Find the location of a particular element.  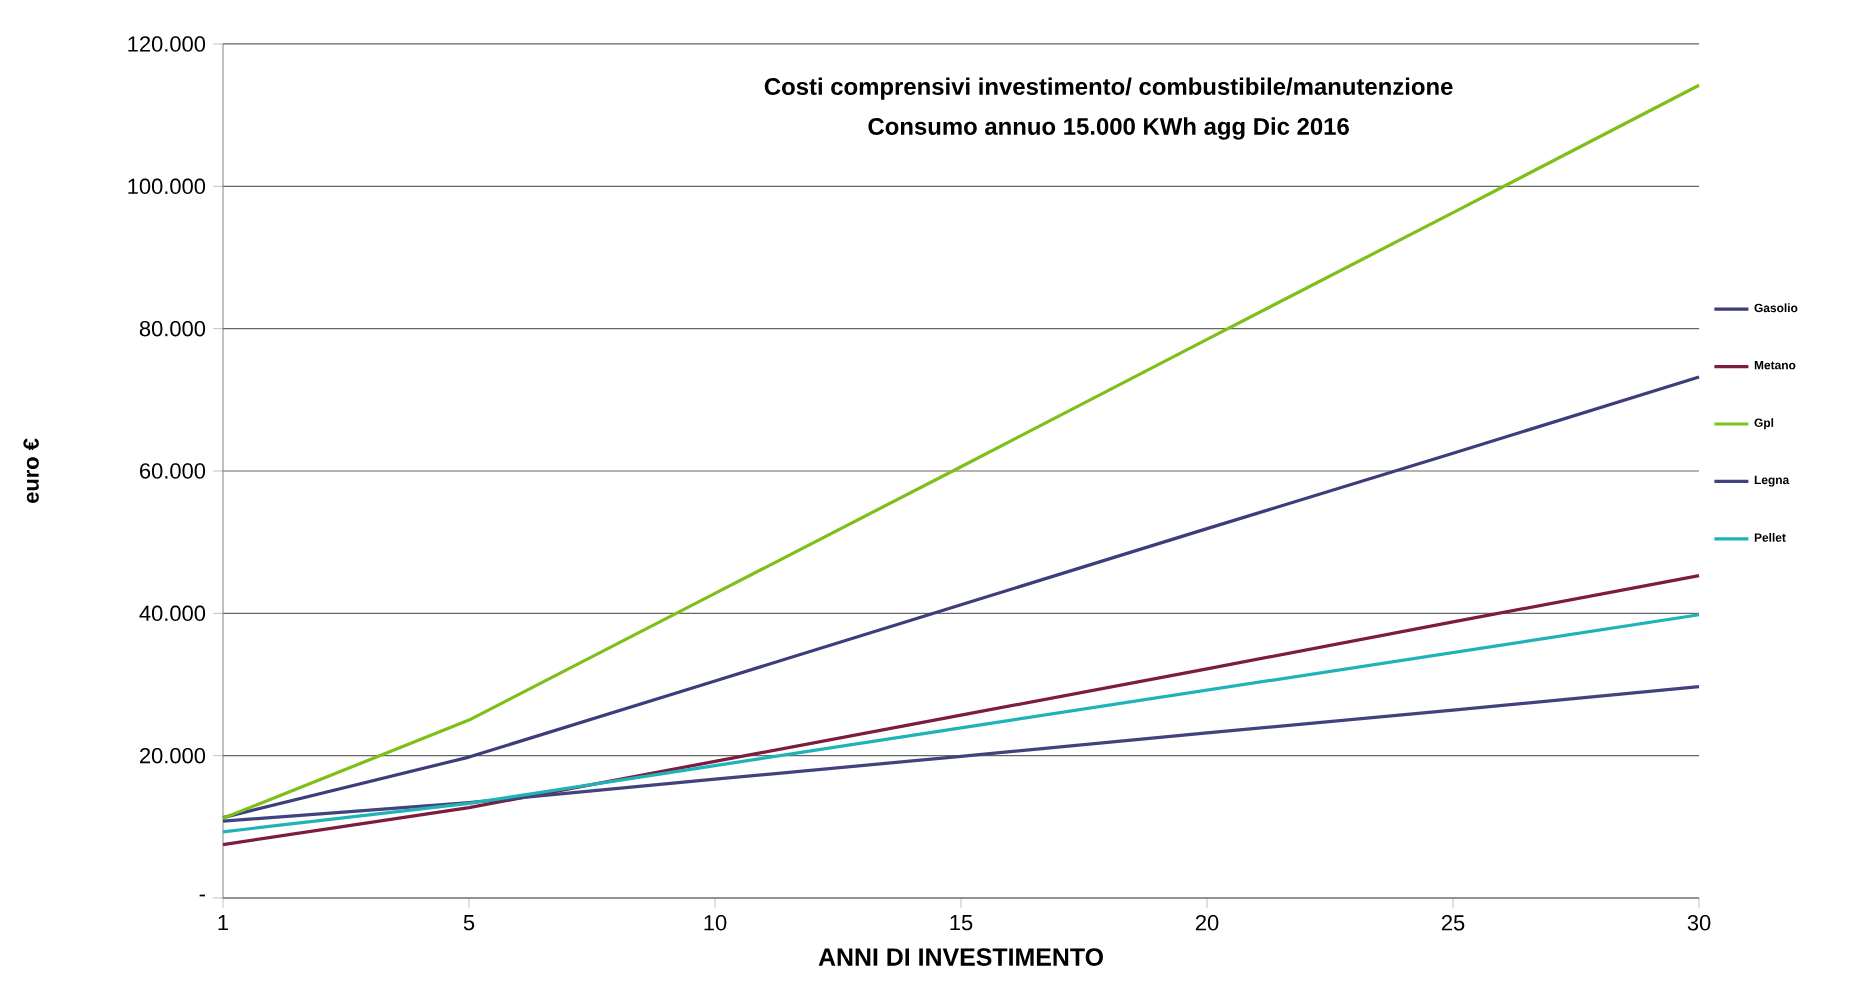

y-tick-label: 60.000 is located at coordinates (173, 471).